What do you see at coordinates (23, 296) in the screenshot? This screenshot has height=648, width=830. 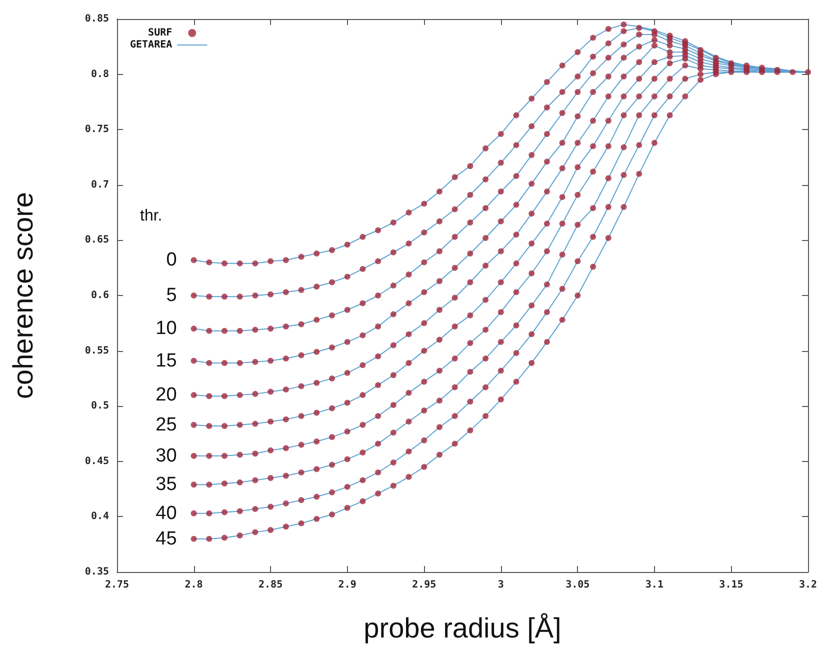 I see `y-axis-title: coherence score` at bounding box center [23, 296].